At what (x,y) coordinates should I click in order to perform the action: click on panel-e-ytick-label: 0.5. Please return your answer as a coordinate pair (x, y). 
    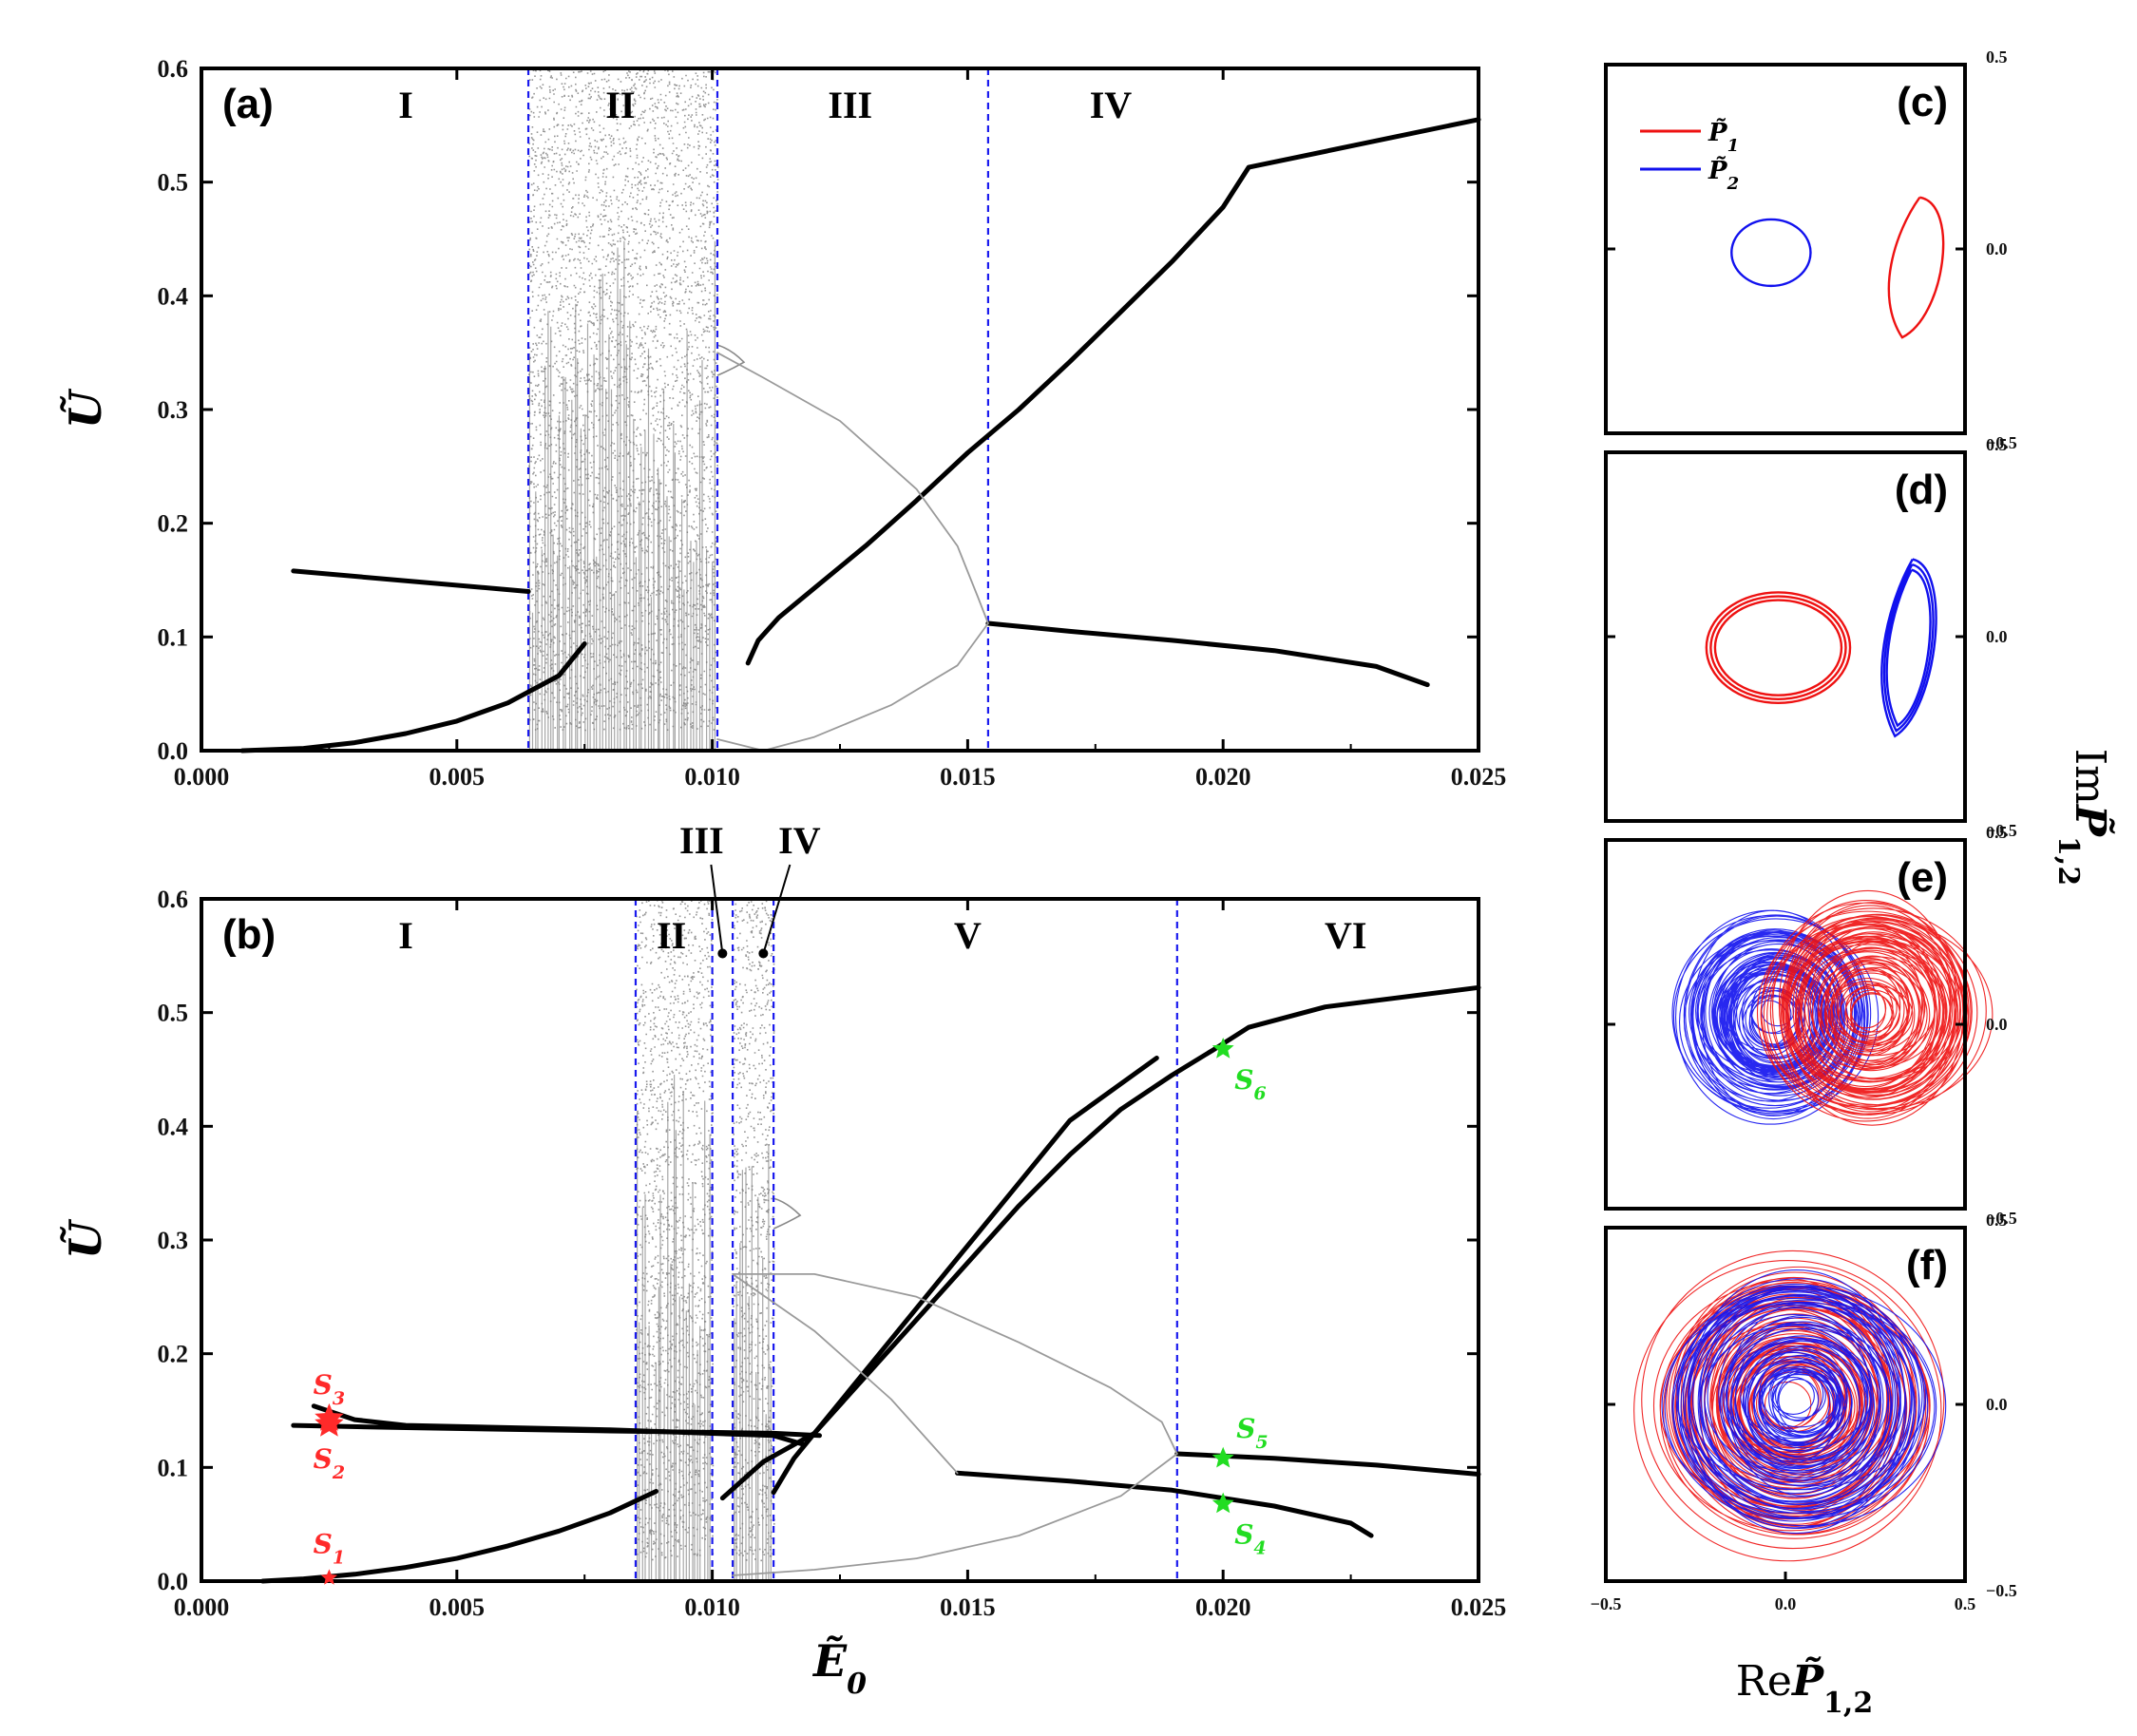
    Looking at the image, I should click on (1997, 833).